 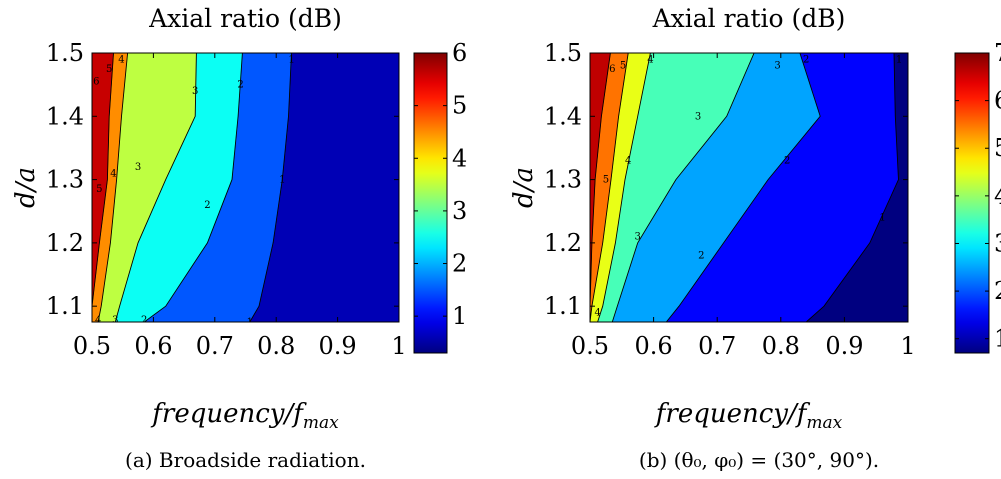 What do you see at coordinates (997, 53) in the screenshot?
I see `colorbar-tick-label: 7` at bounding box center [997, 53].